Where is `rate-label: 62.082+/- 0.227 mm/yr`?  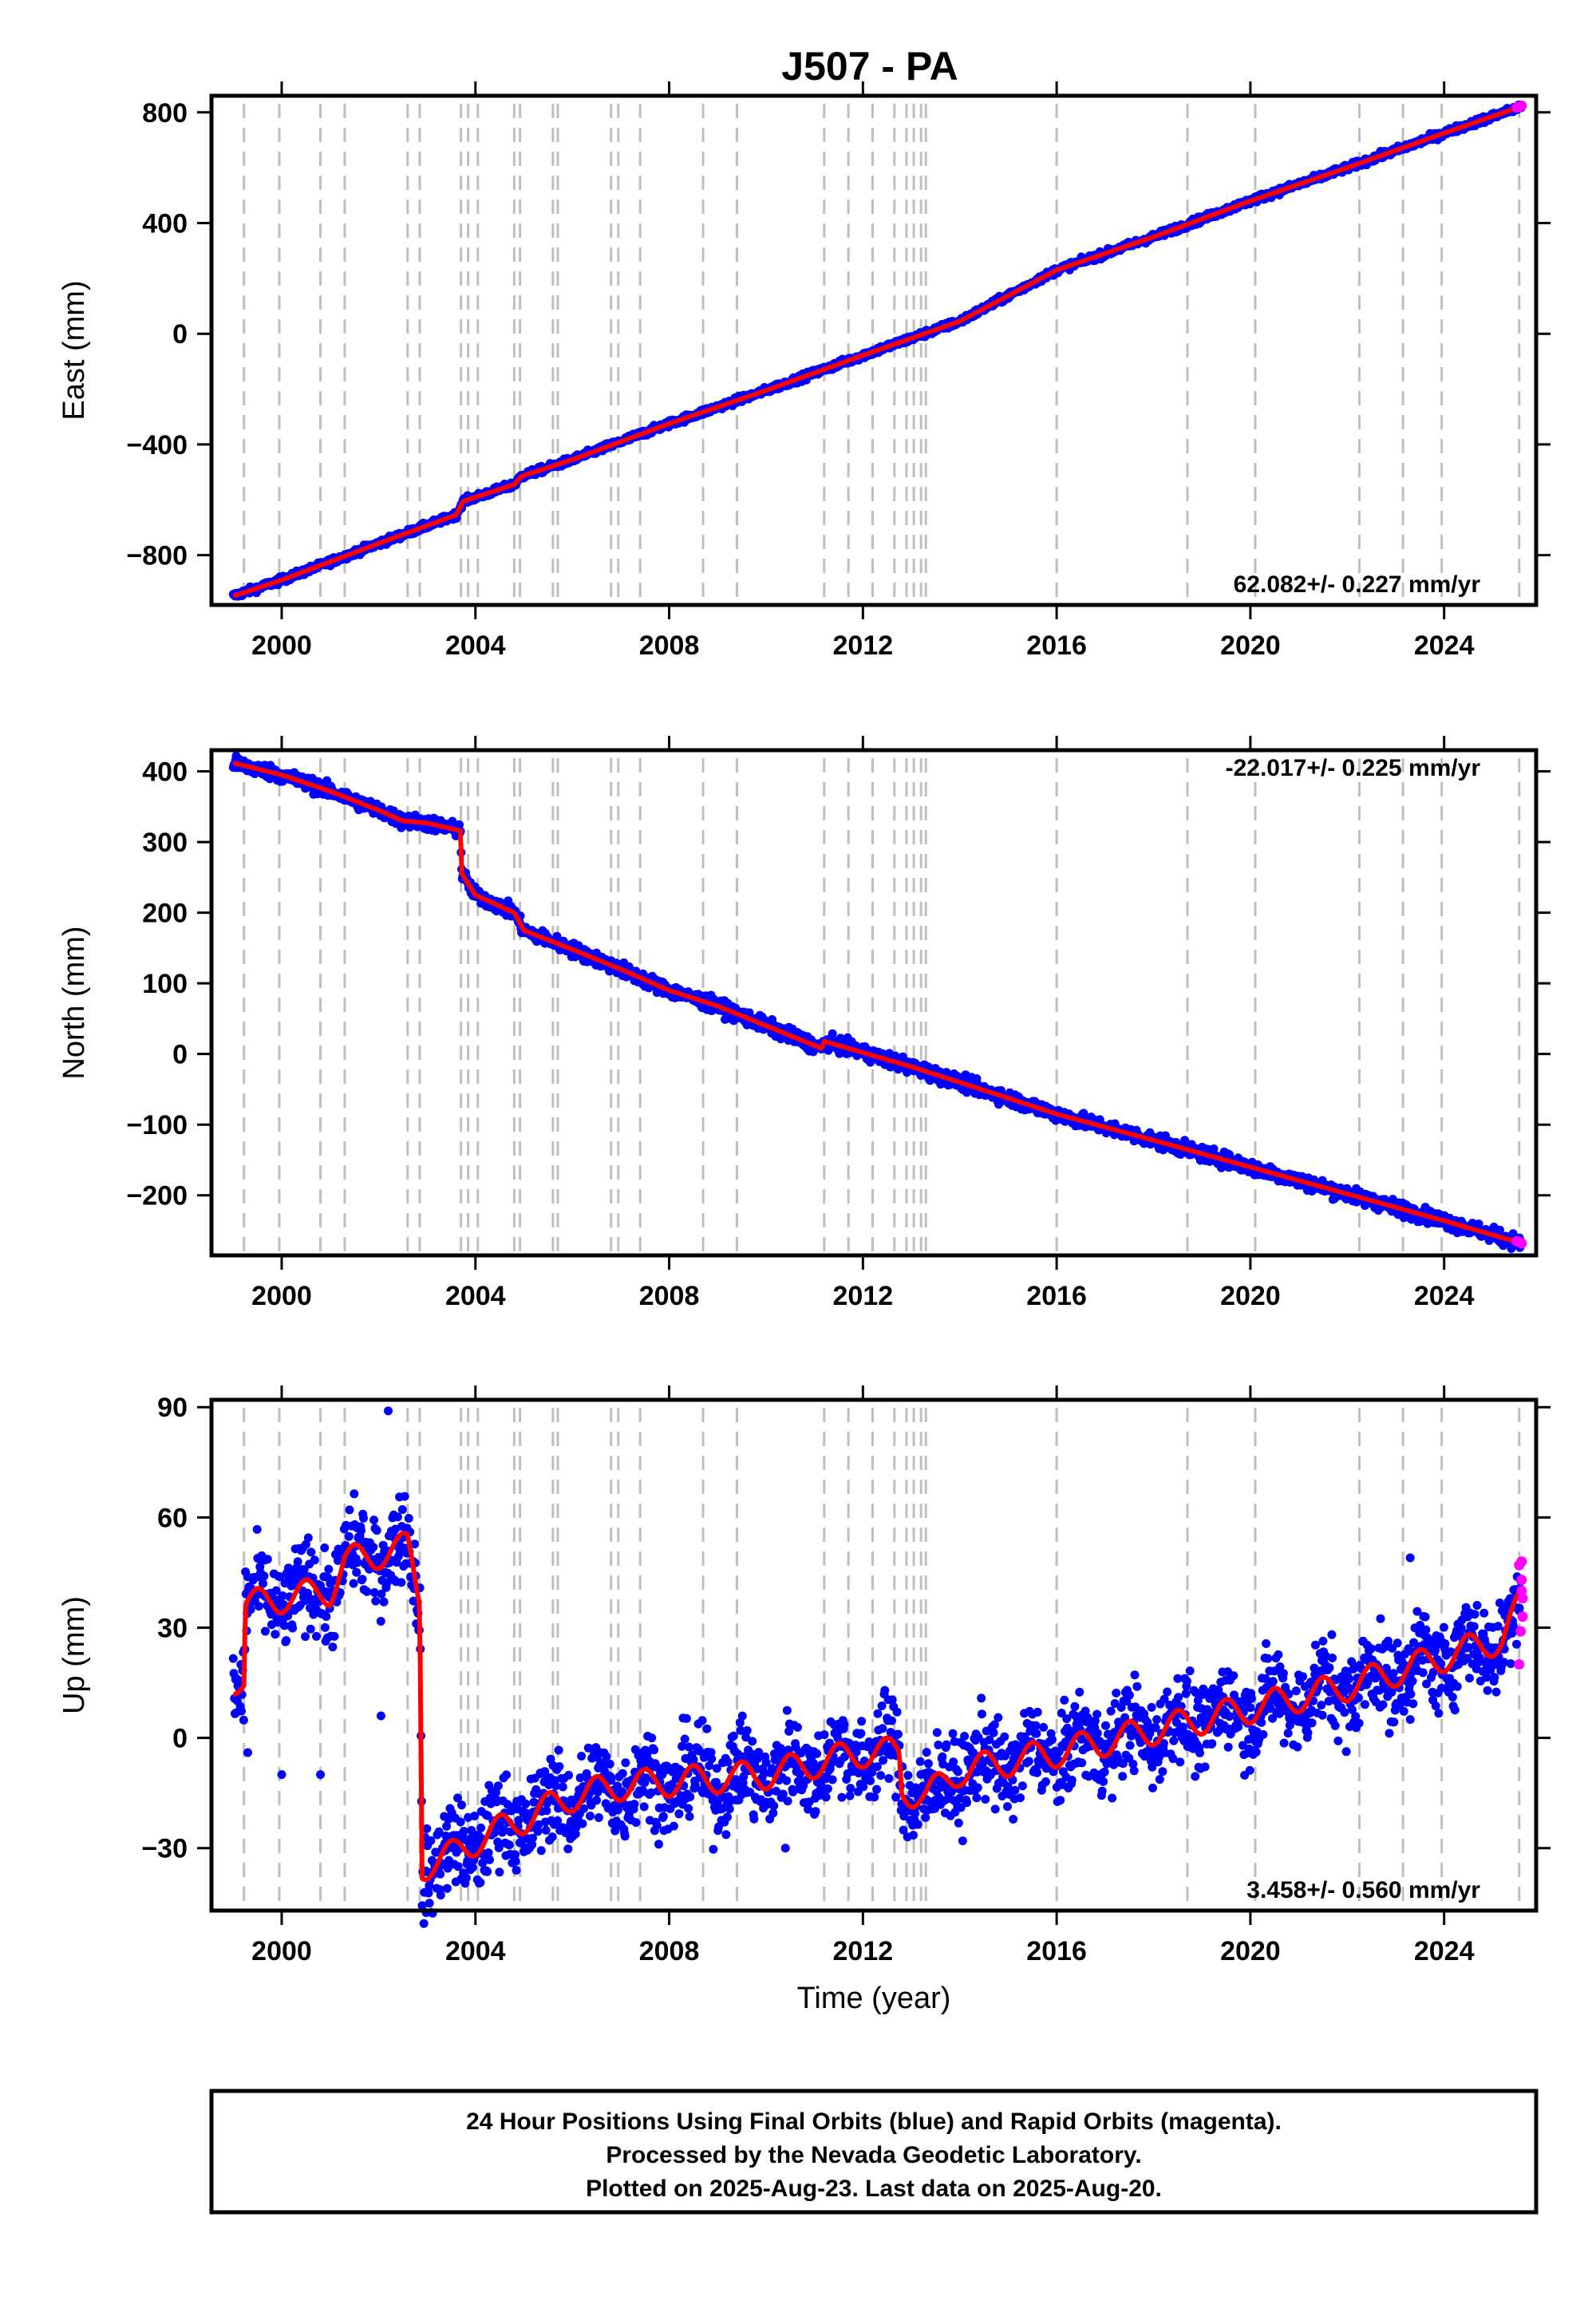
rate-label: 62.082+/- 0.227 mm/yr is located at coordinates (1357, 584).